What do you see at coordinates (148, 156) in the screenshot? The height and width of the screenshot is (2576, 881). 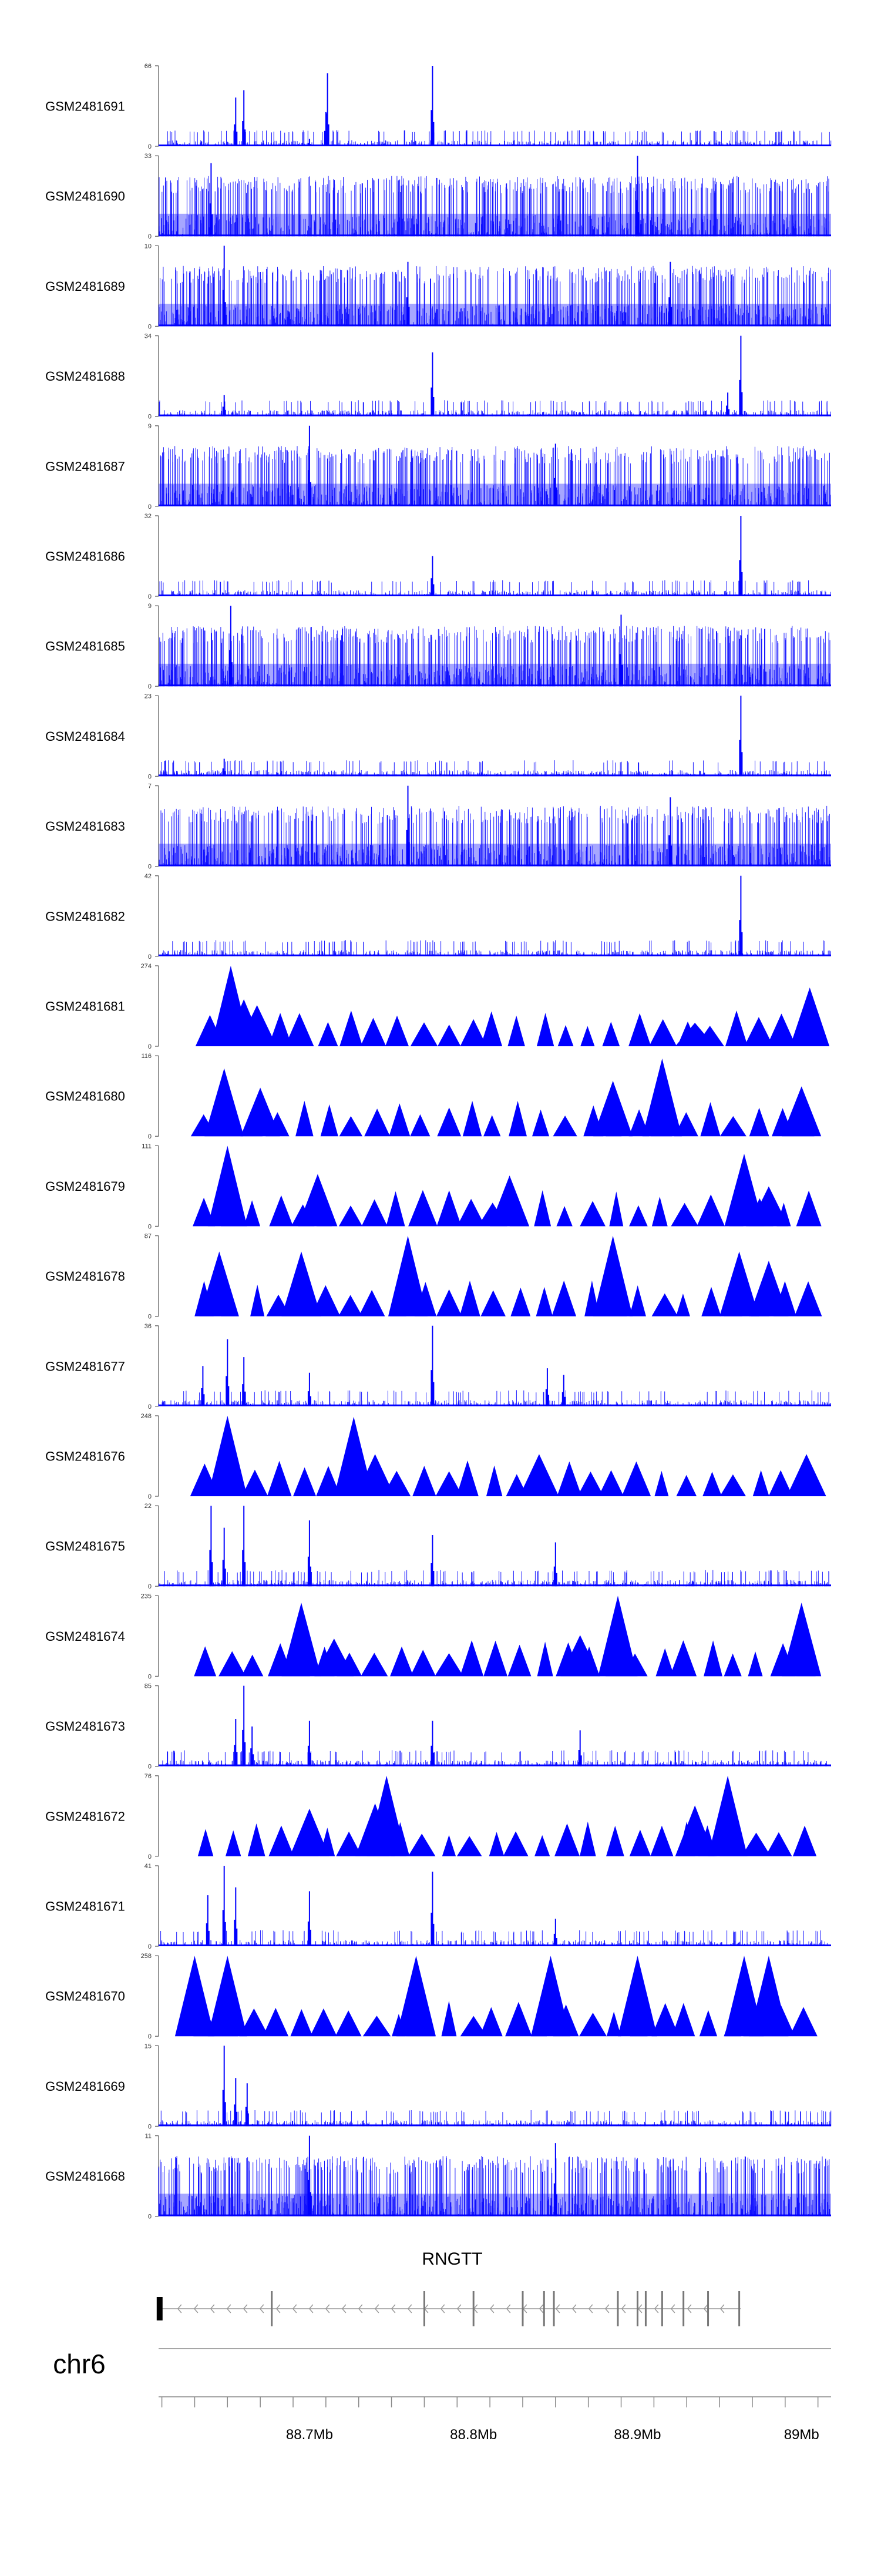 I see `y-max-label: 33` at bounding box center [148, 156].